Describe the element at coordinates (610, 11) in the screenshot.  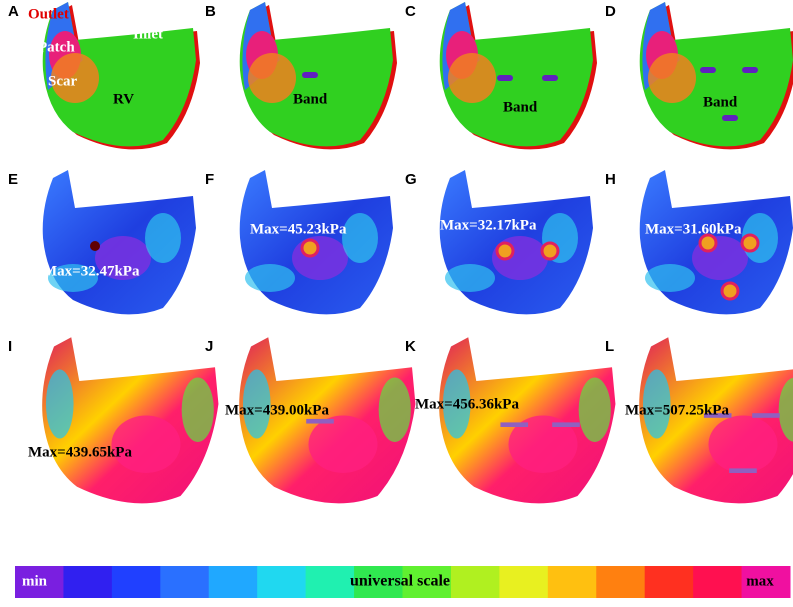
I see `panel-label: D` at that location.